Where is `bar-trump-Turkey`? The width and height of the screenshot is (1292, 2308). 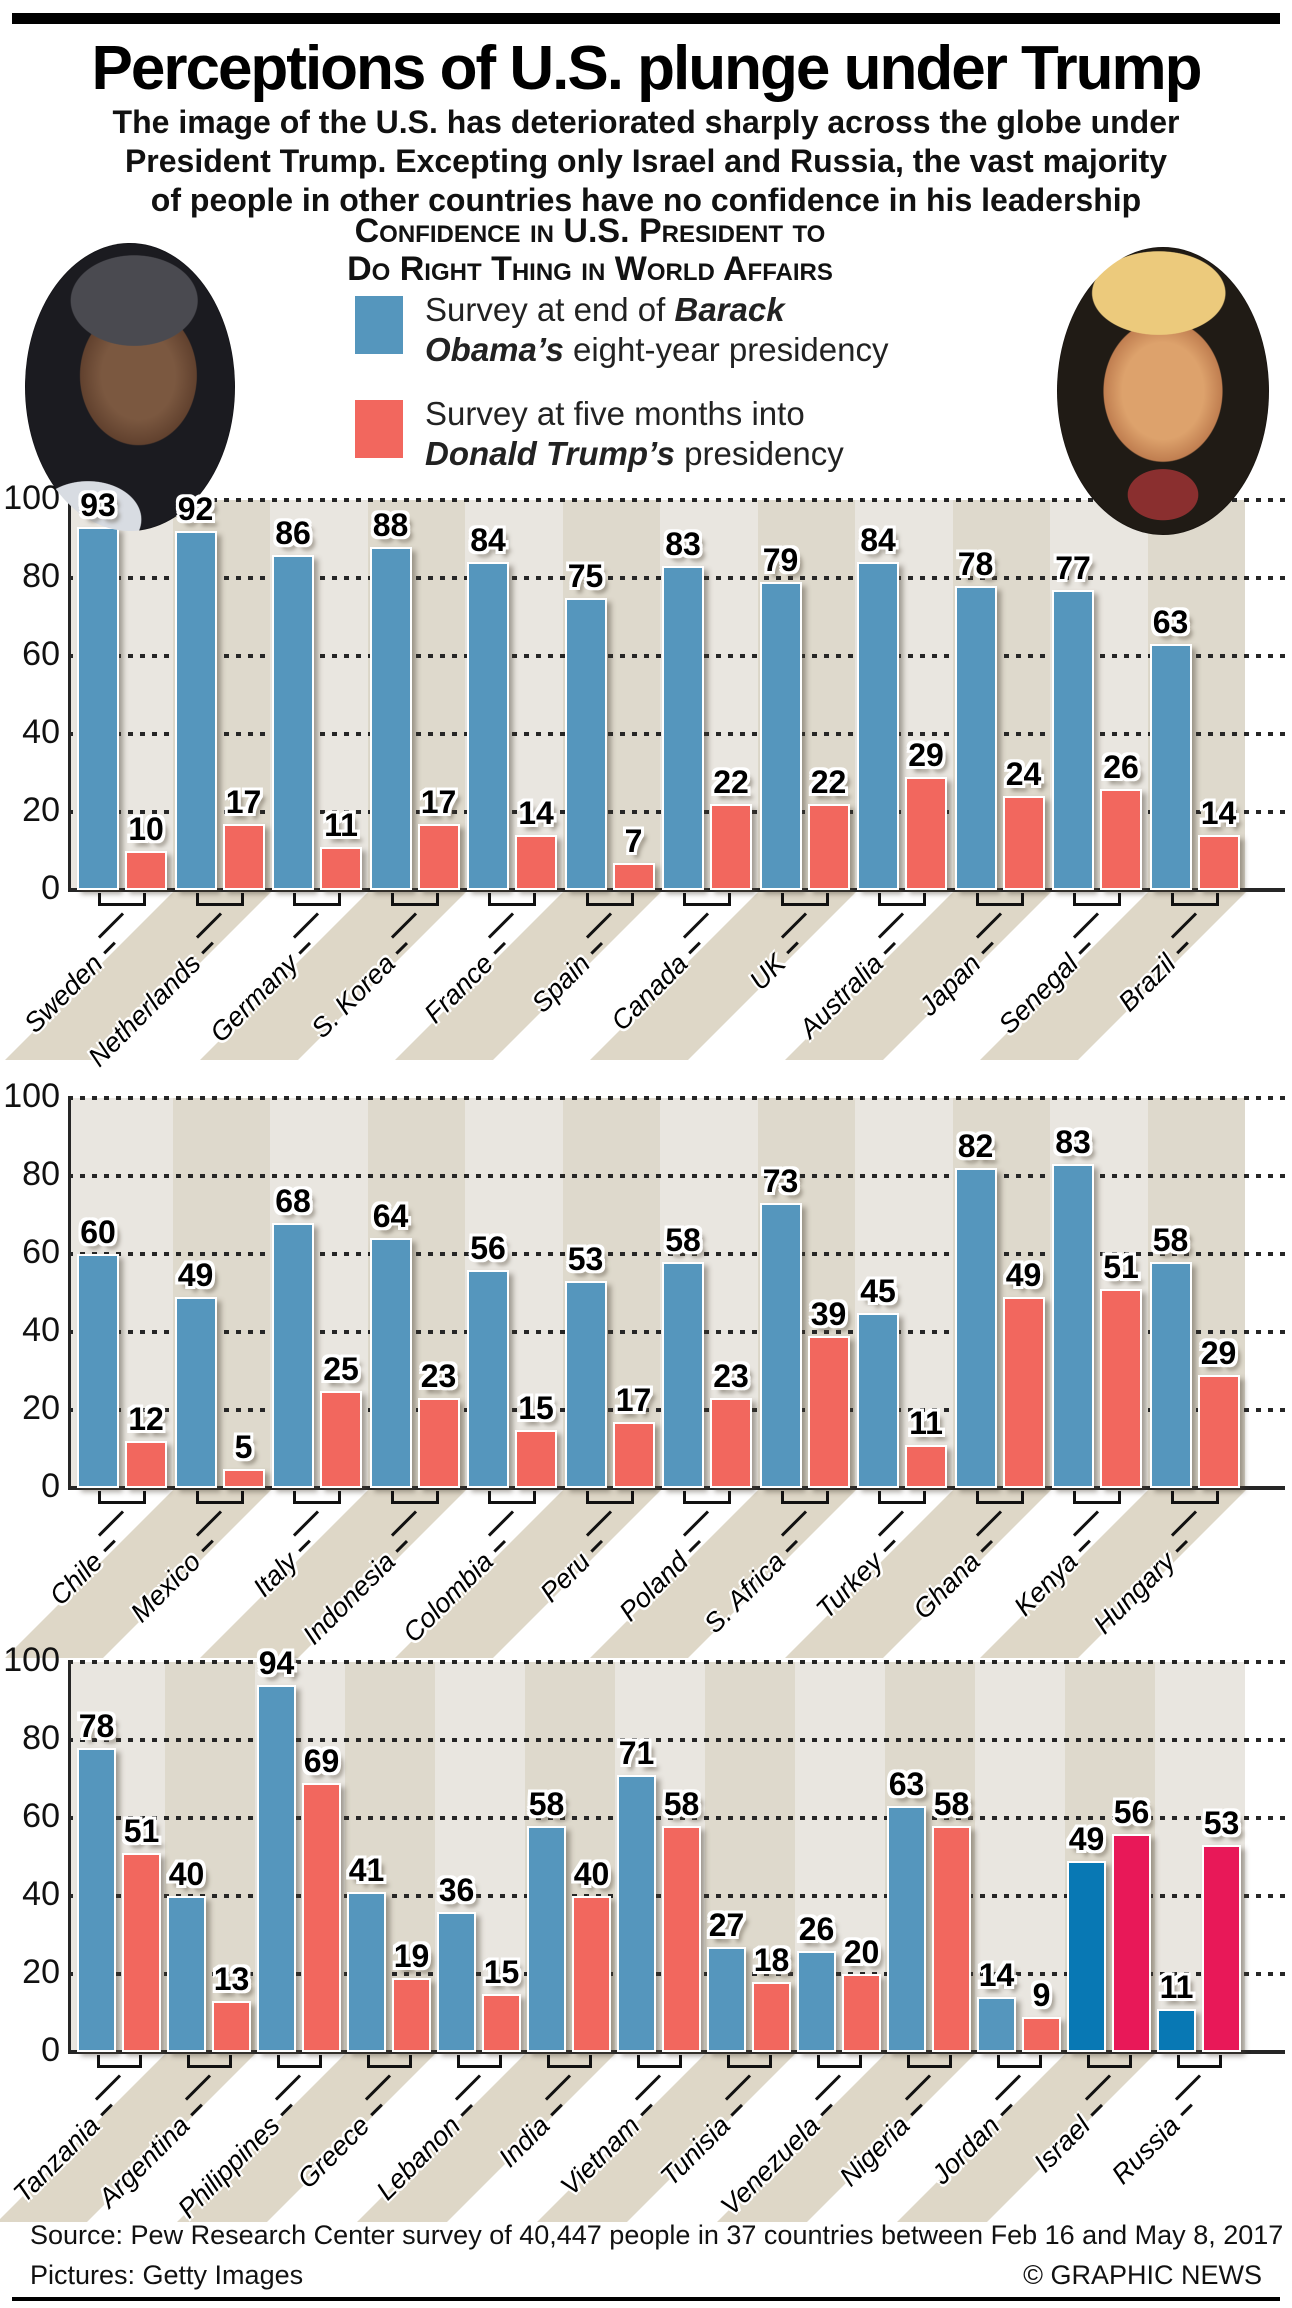
bar-trump-Turkey is located at coordinates (926, 1466).